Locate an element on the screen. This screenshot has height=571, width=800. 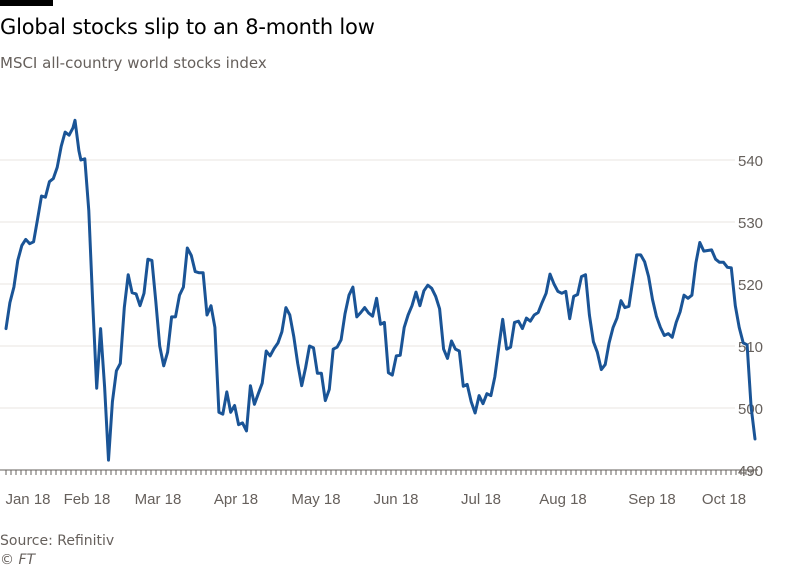
x-tick-label: Aug 18 is located at coordinates (563, 499).